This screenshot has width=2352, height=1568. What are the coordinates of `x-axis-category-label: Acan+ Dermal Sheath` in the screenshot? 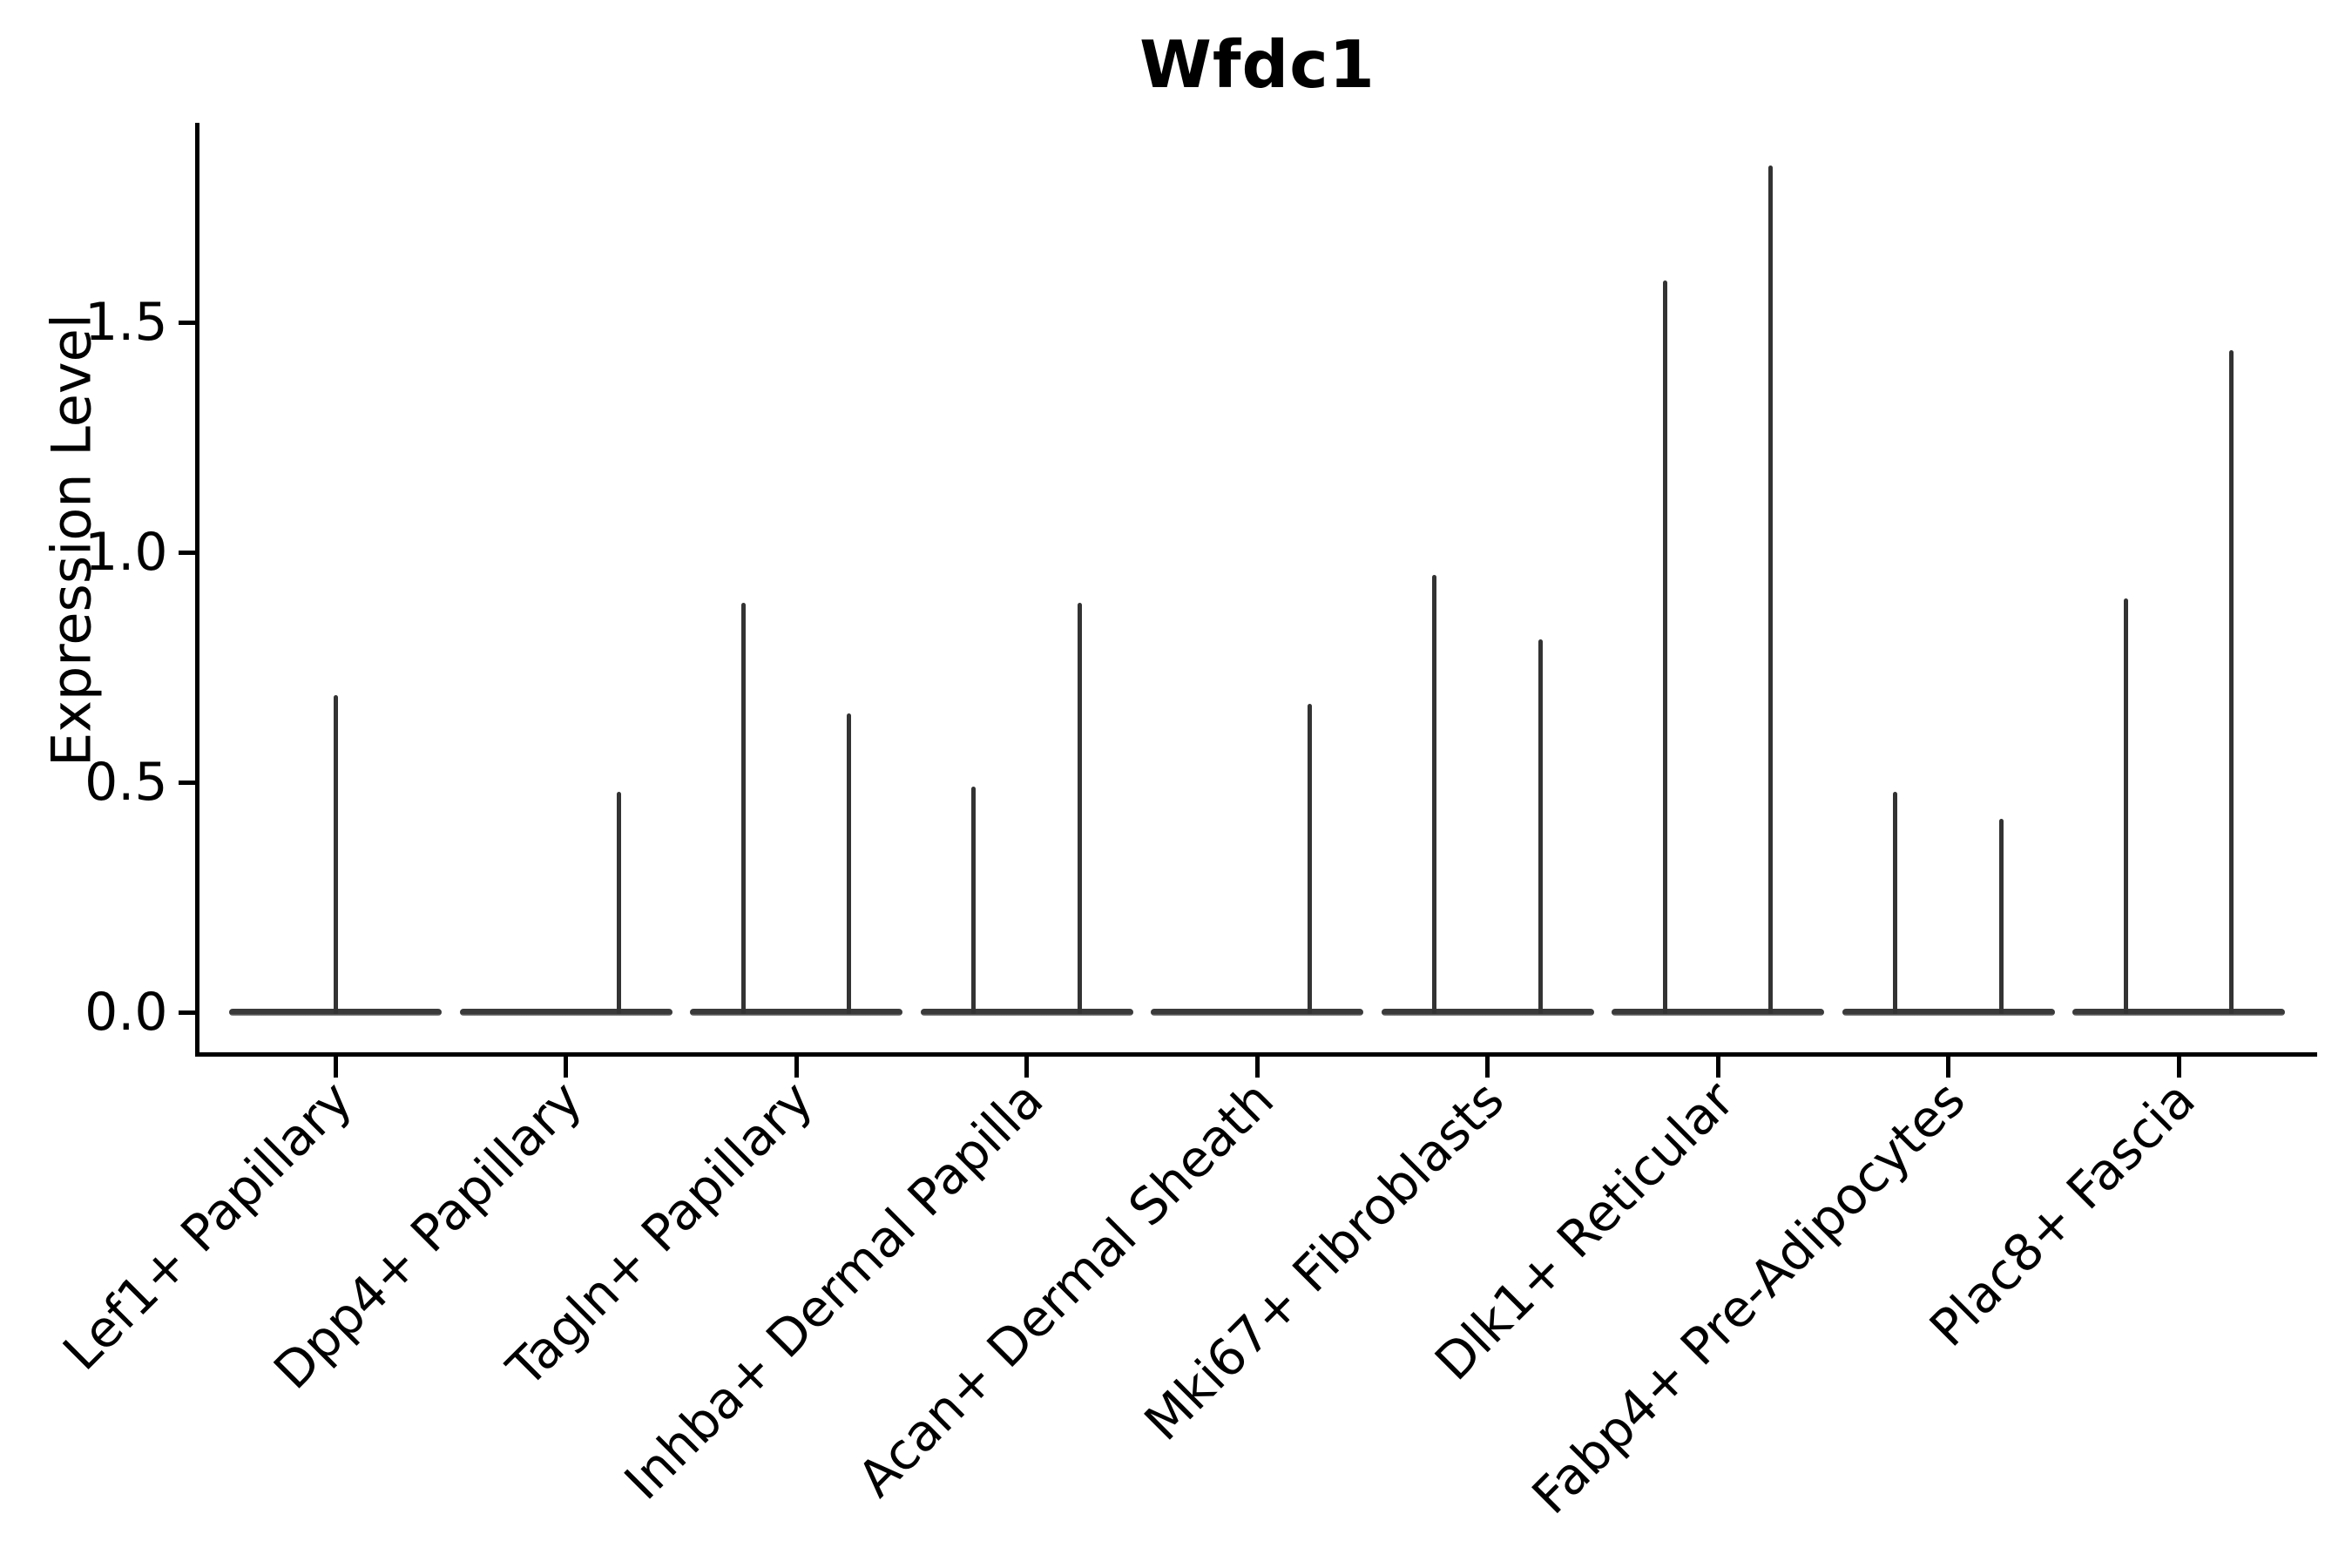 It's located at (1066, 1289).